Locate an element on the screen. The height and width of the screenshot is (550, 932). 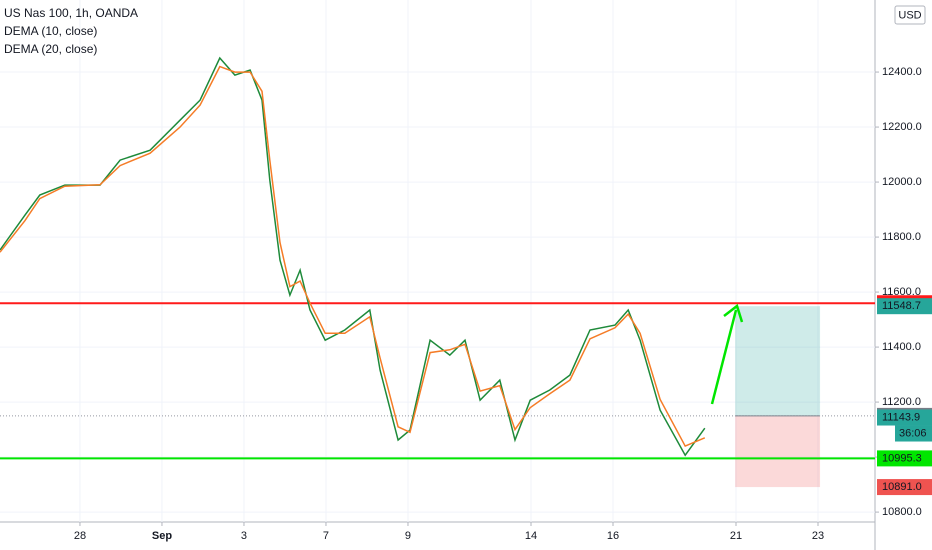
y-tick-label: 11200.0 is located at coordinates (901, 402).